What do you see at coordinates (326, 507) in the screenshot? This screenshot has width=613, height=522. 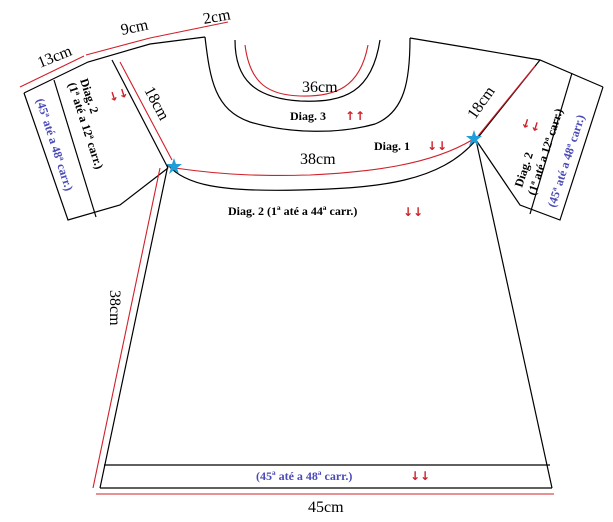 I see `dim-45cm: 45cm` at bounding box center [326, 507].